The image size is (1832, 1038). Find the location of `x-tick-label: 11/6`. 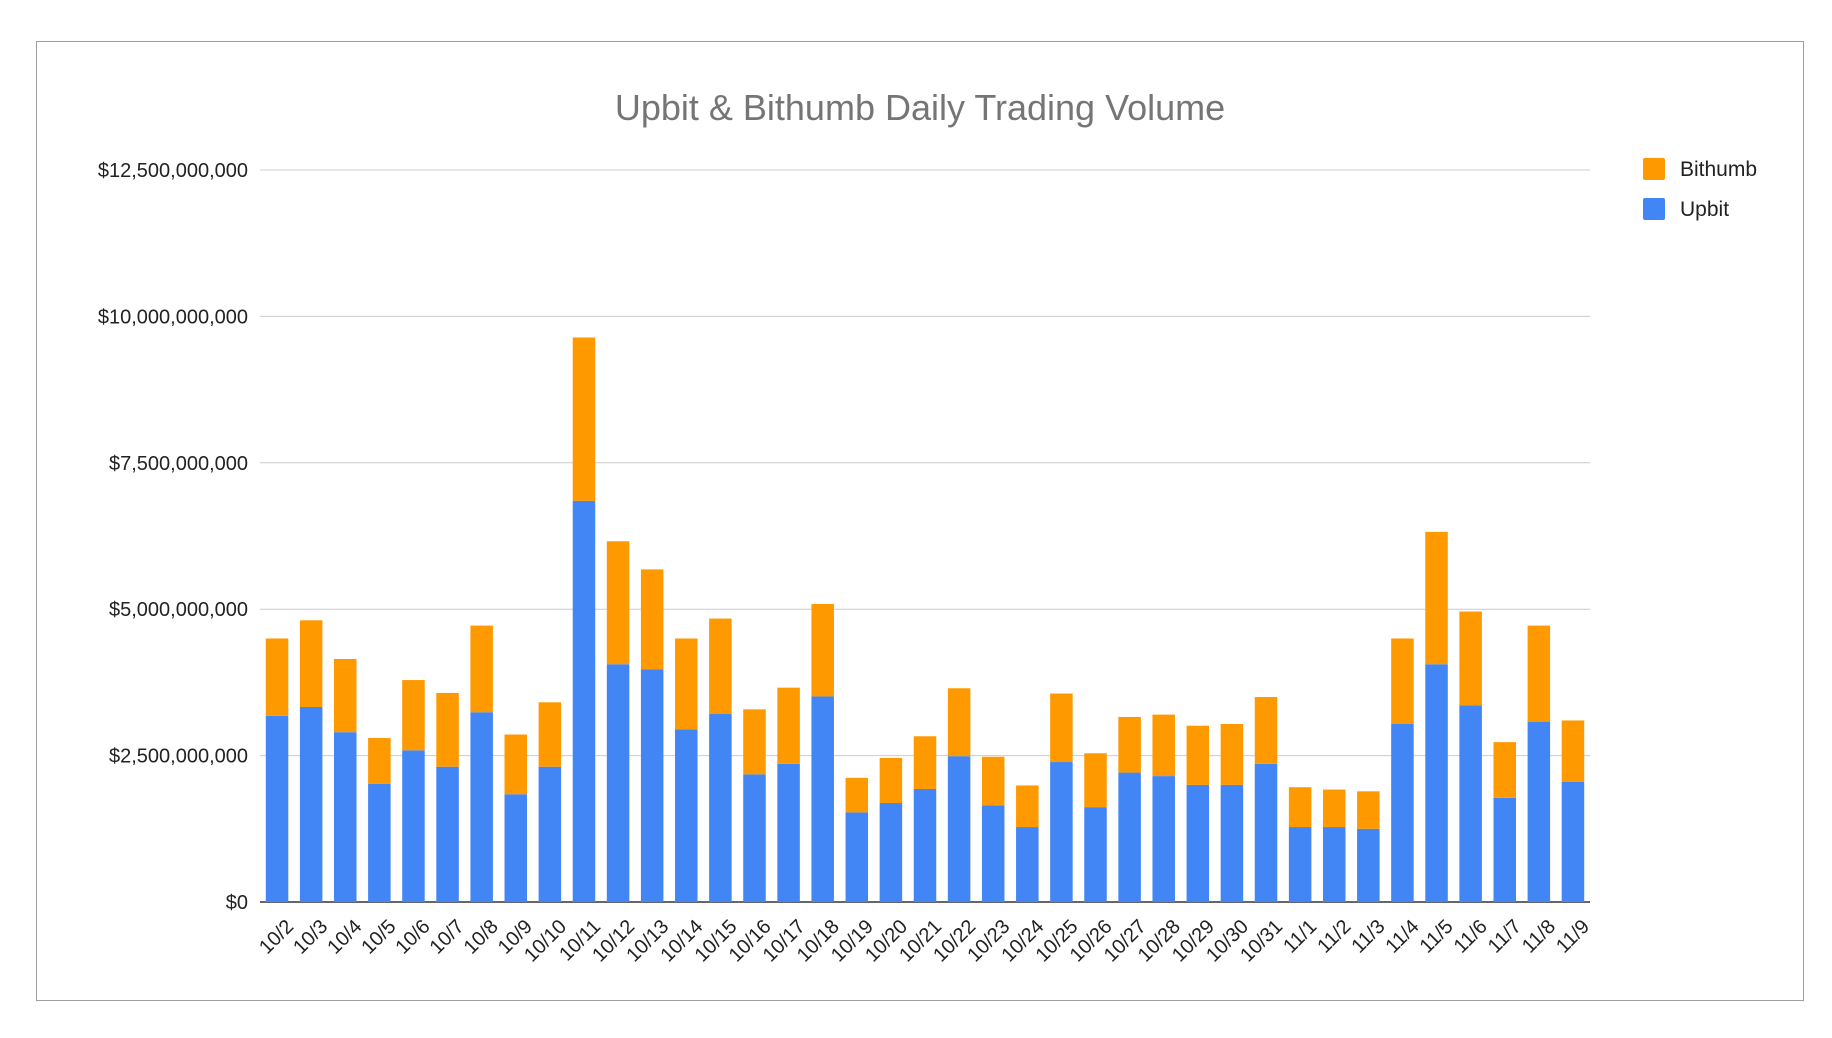

x-tick-label: 11/6 is located at coordinates (1471, 937).